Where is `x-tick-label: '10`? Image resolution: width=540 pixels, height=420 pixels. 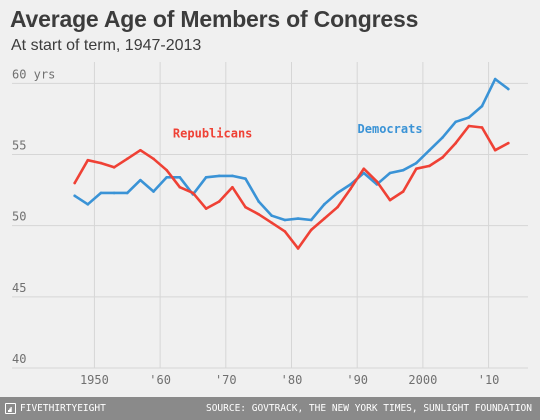 x-tick-label: '10 is located at coordinates (489, 380).